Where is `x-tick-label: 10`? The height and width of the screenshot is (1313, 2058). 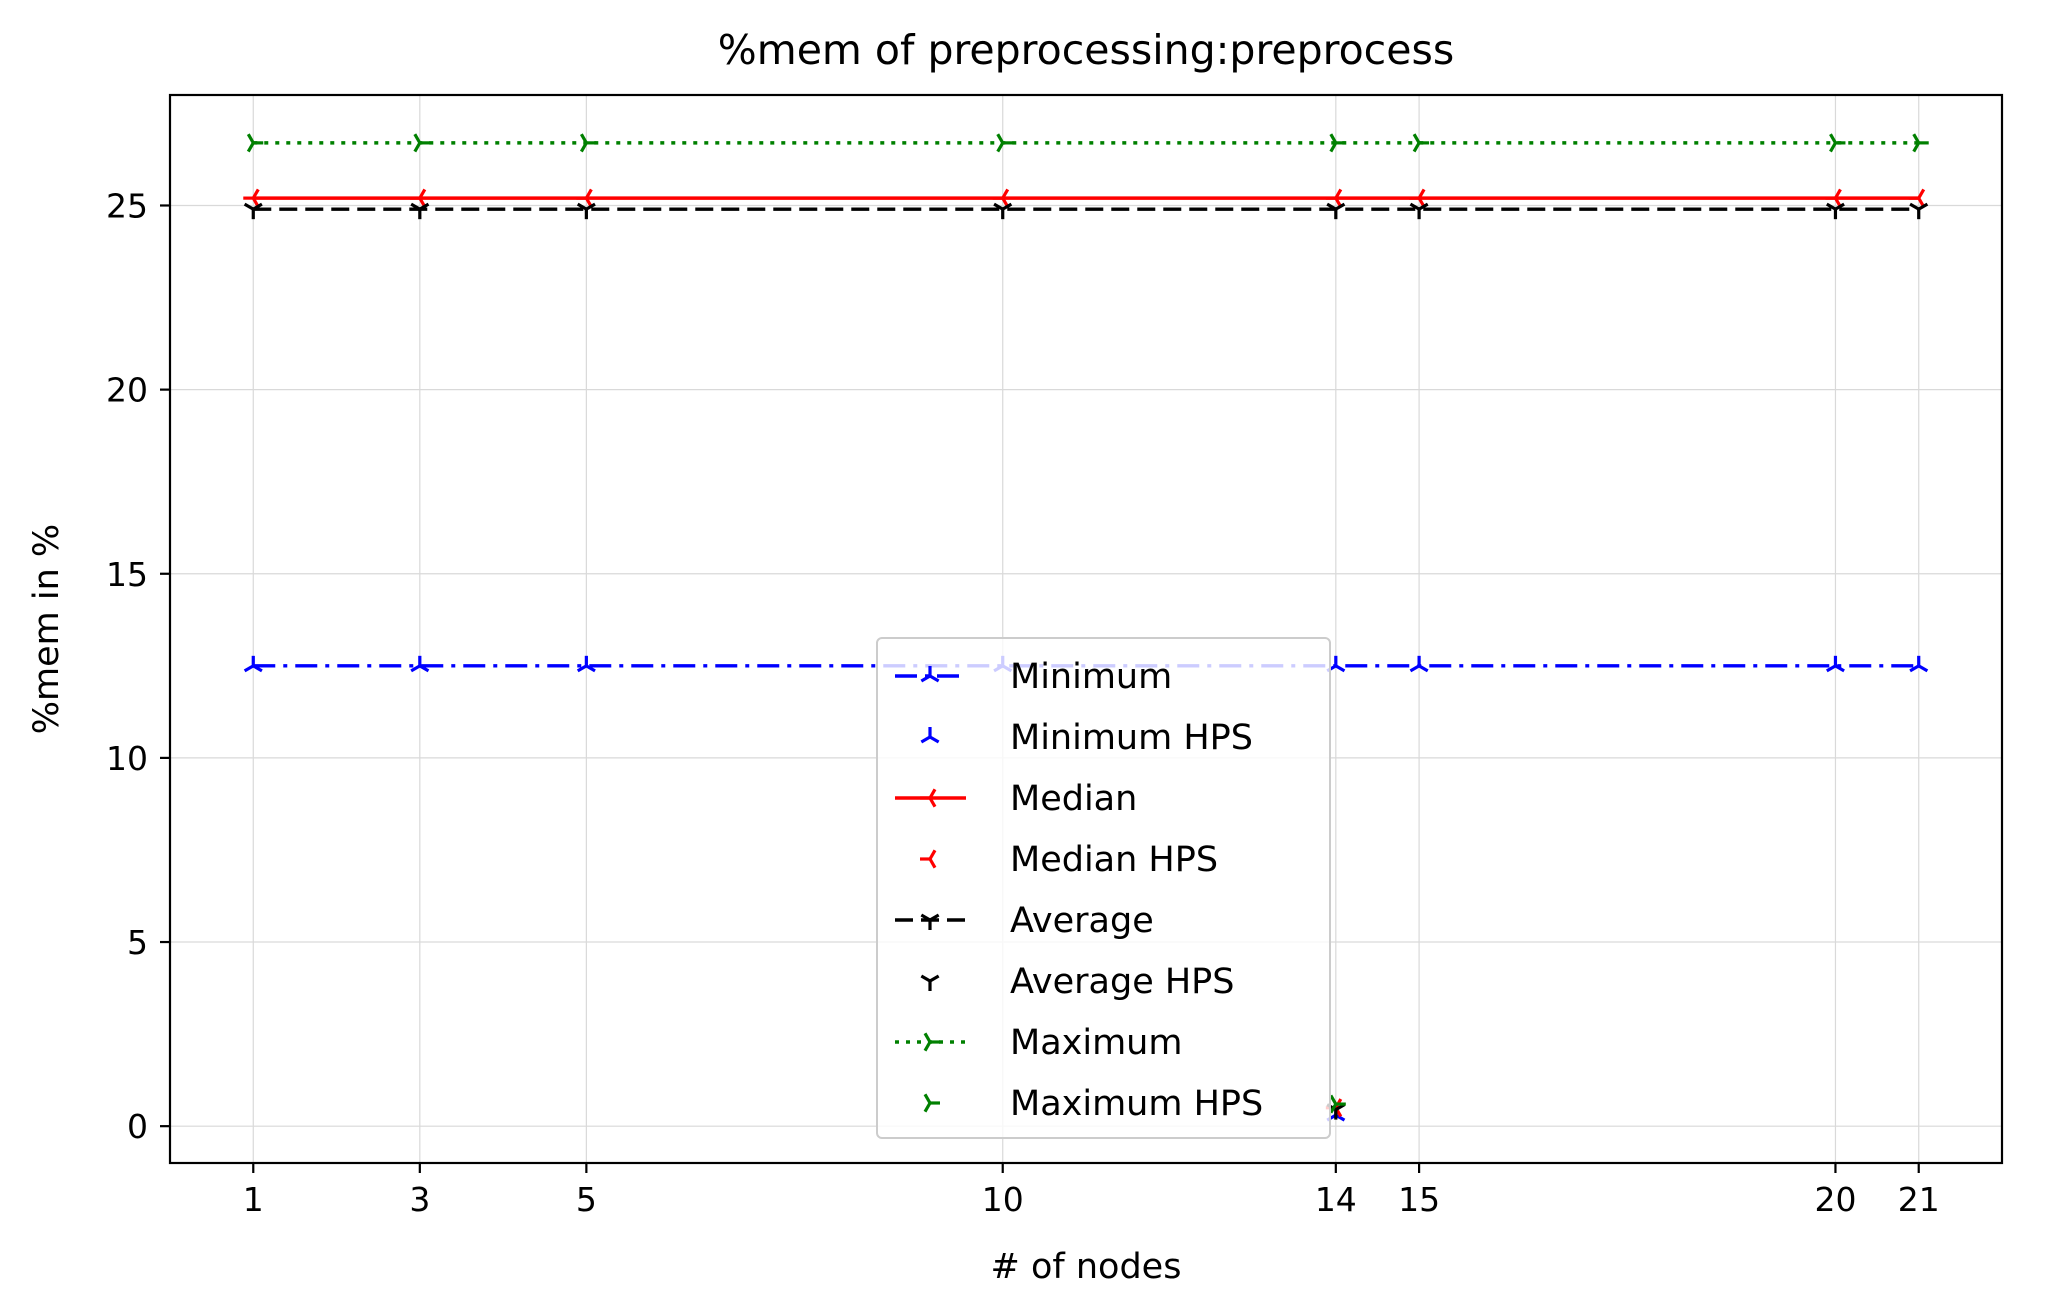
x-tick-label: 10 is located at coordinates (1003, 1199).